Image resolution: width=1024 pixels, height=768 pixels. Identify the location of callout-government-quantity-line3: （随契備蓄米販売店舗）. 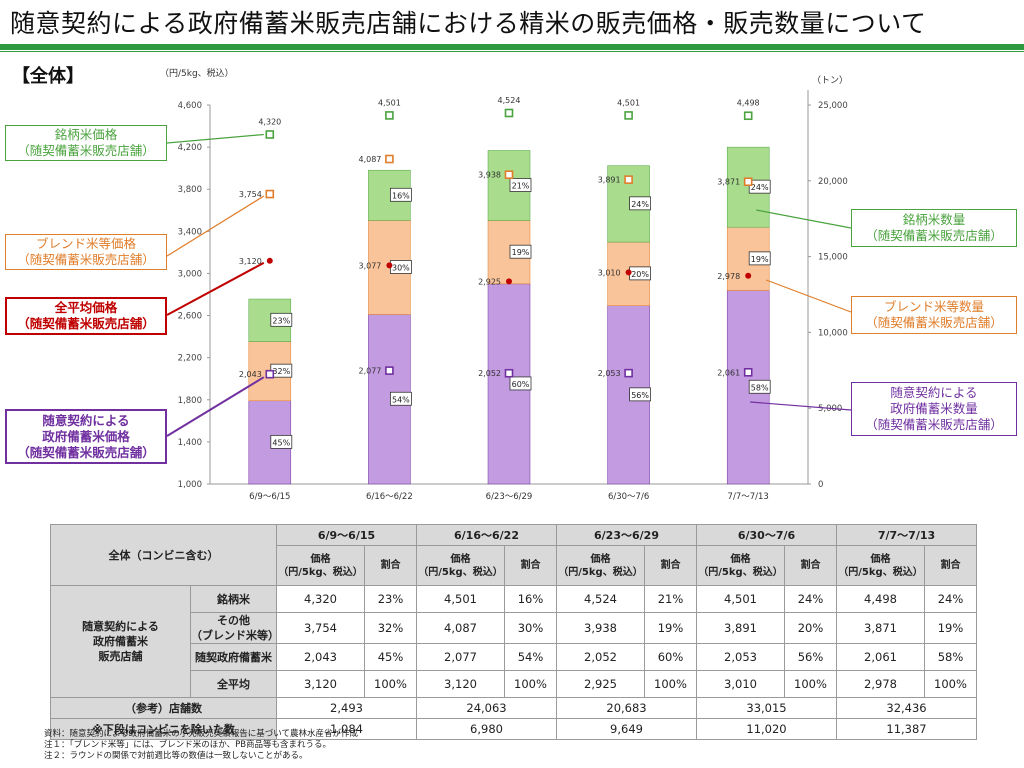
(934, 424).